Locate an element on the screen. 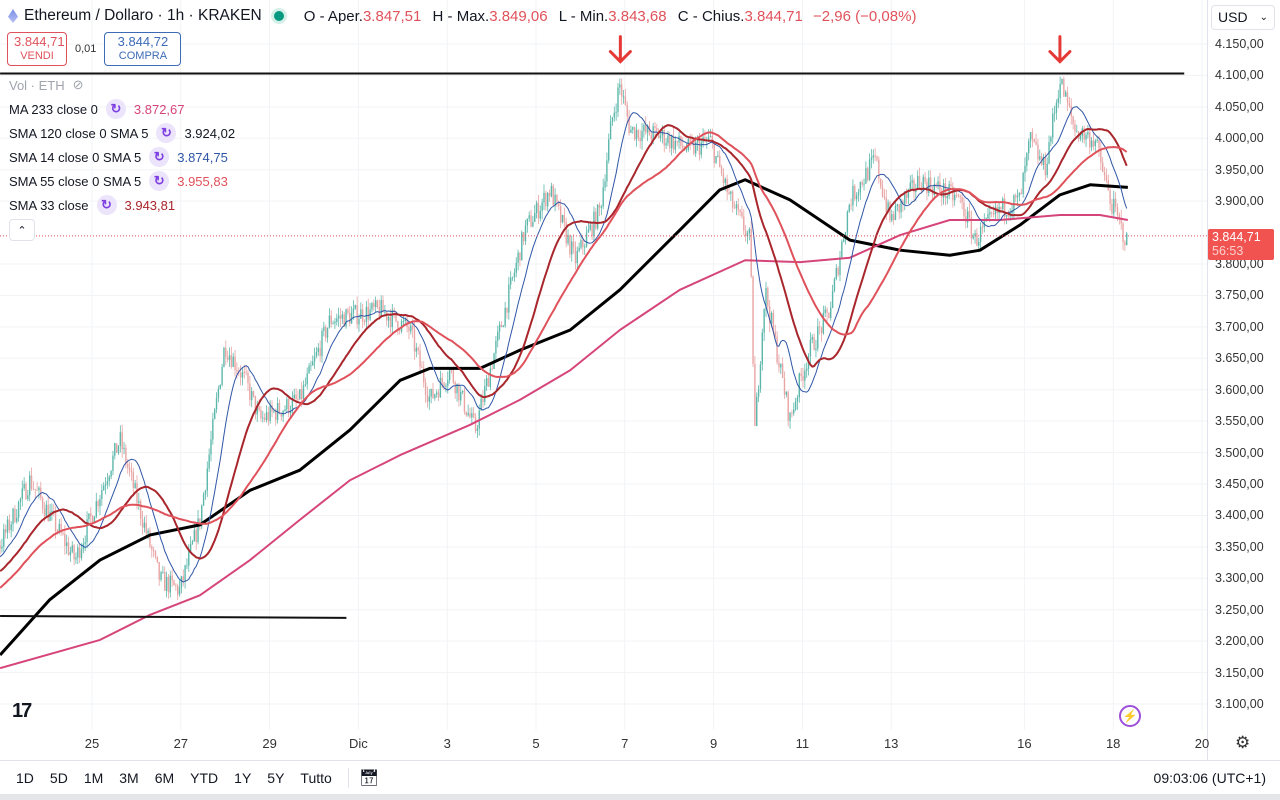 The image size is (1280, 800). range-button-1m: 1M is located at coordinates (93, 777).